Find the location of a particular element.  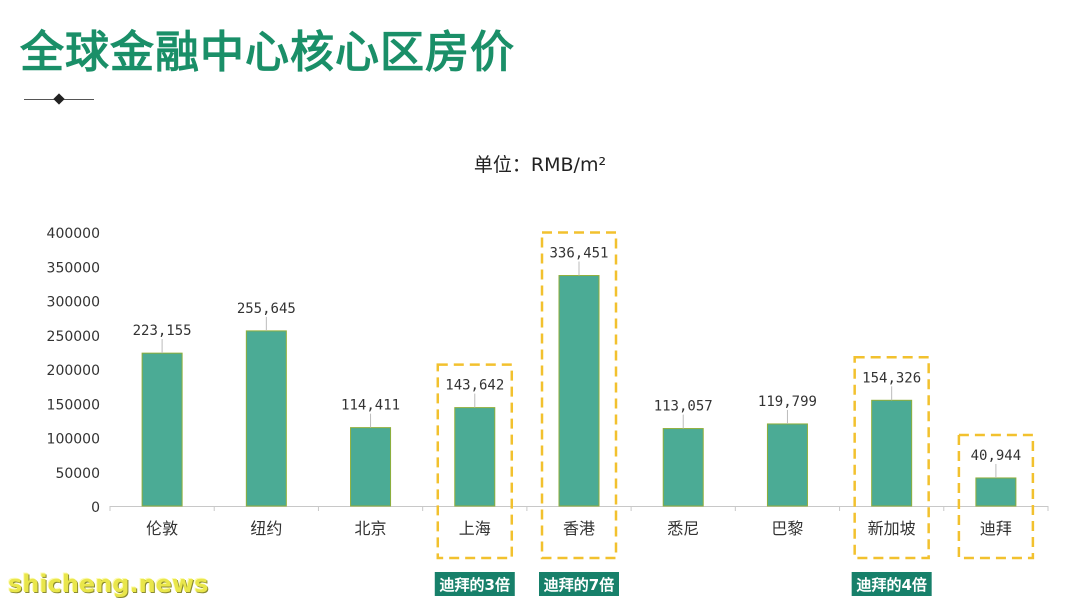

y-tick-label: 150000 is located at coordinates (73, 405).